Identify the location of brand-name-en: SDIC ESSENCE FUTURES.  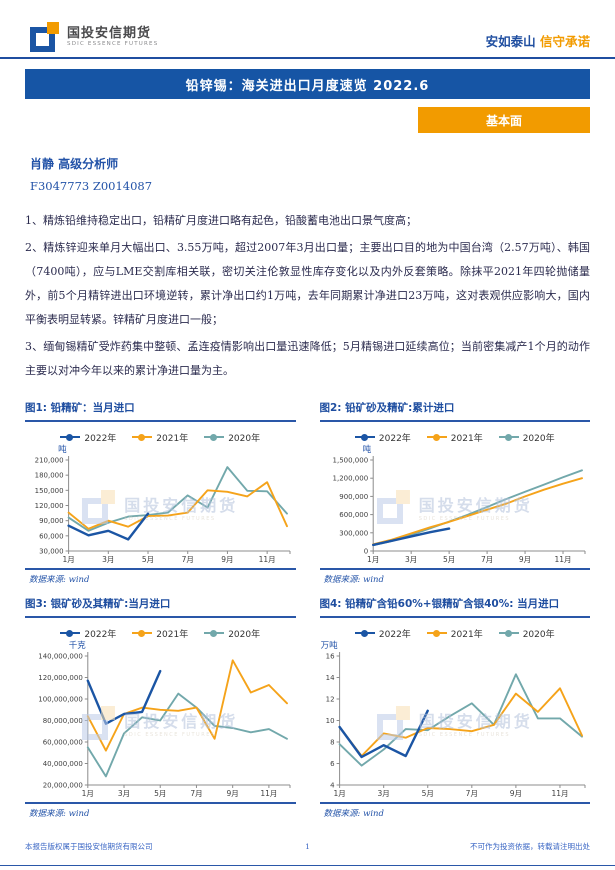
(113, 44).